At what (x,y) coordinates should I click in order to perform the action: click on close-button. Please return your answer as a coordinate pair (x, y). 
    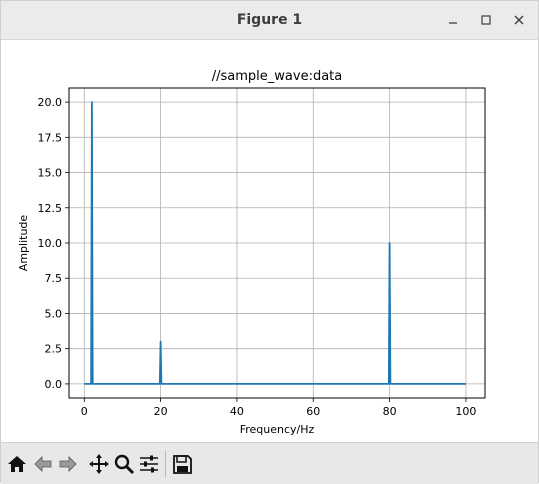
    Looking at the image, I should click on (519, 20).